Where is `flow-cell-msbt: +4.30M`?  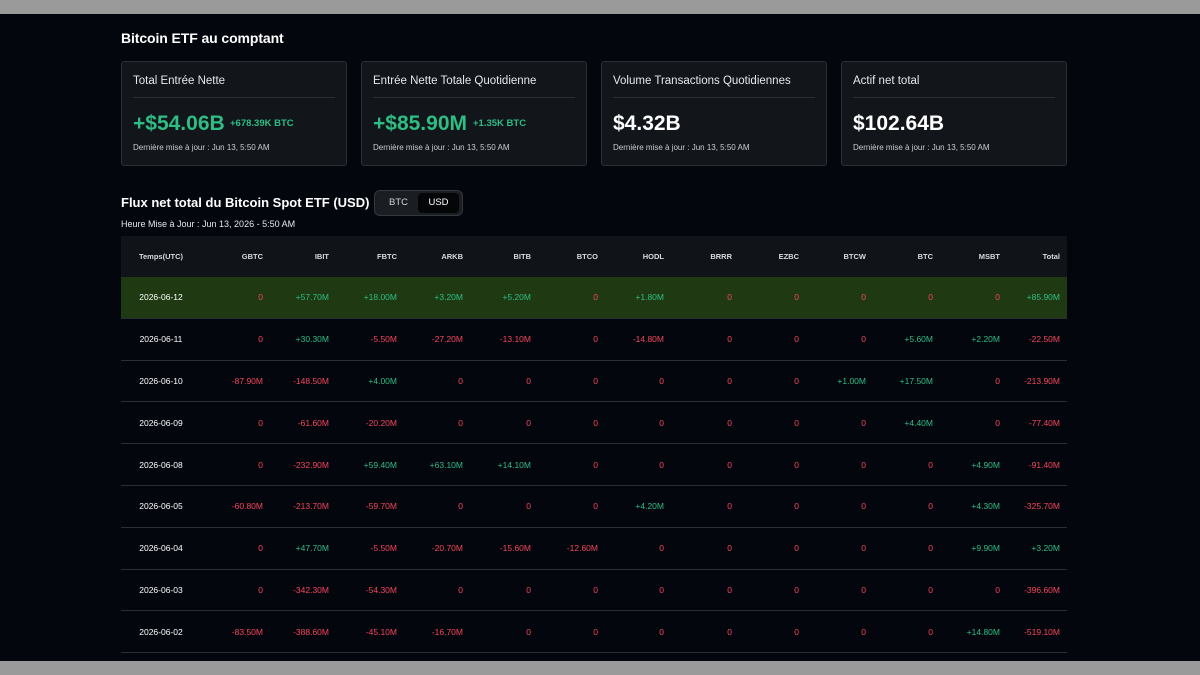
flow-cell-msbt: +4.30M is located at coordinates (985, 506).